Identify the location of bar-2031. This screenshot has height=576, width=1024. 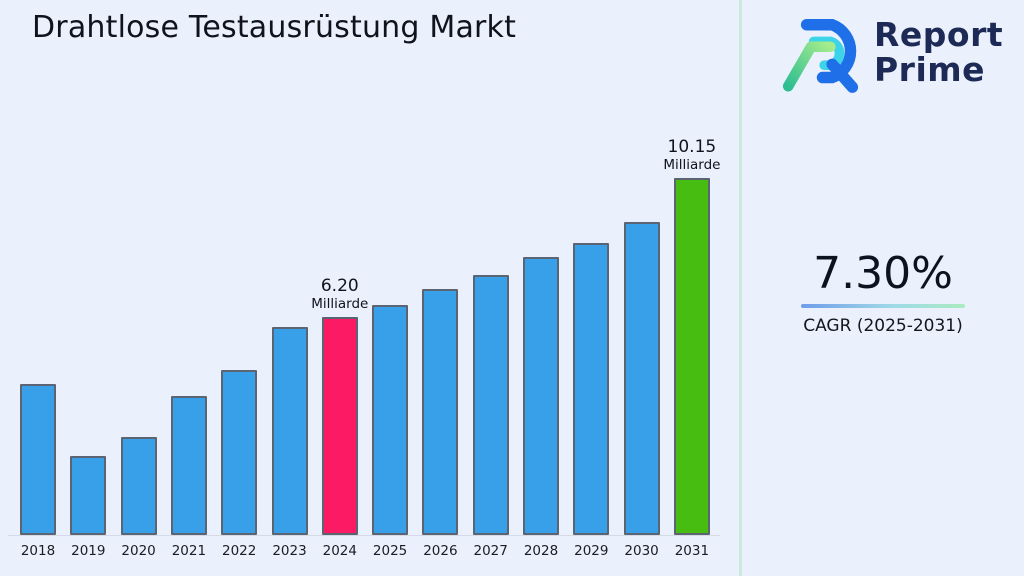
(691, 356).